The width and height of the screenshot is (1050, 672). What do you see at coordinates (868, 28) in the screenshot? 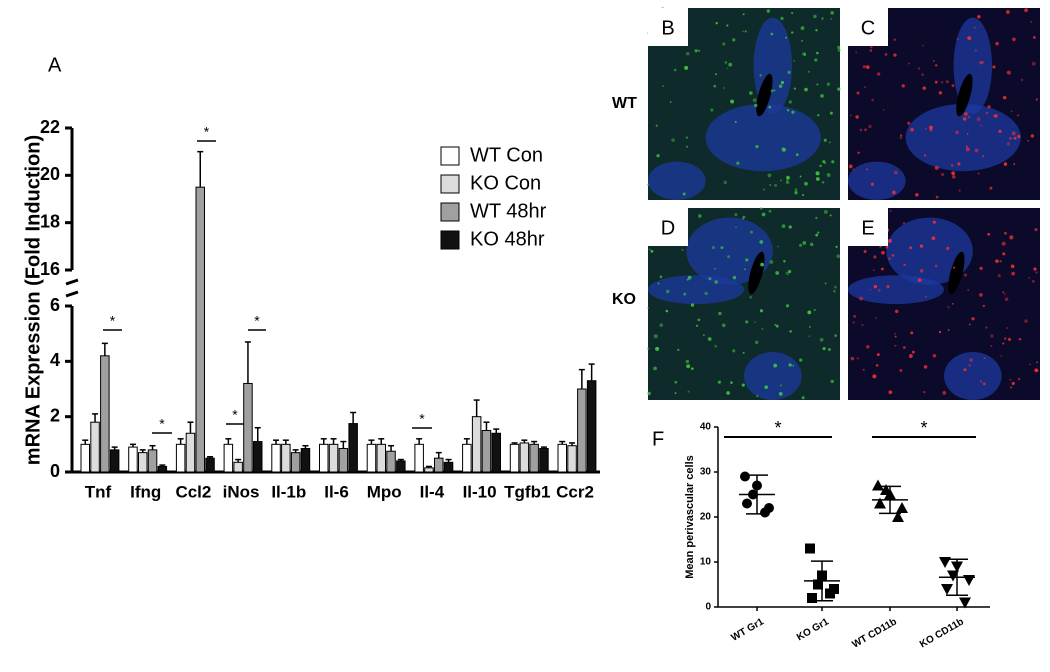
I see `image-label: C` at bounding box center [868, 28].